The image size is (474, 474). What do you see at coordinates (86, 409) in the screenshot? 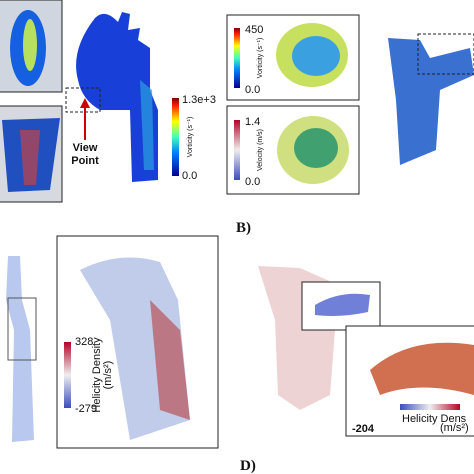
I see `colorbar-min: -279` at bounding box center [86, 409].